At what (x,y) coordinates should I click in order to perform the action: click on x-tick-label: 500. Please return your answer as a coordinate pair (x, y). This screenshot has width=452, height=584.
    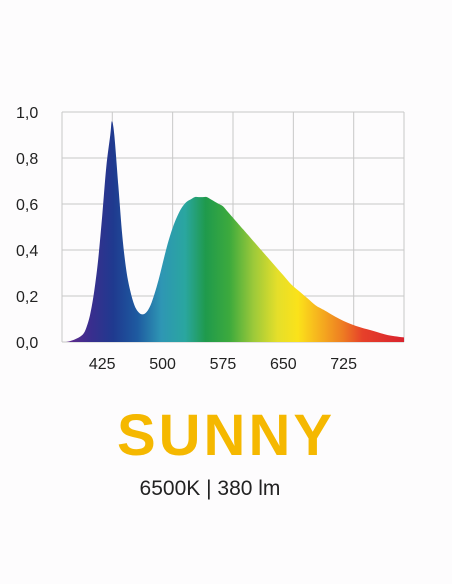
    Looking at the image, I should click on (162, 364).